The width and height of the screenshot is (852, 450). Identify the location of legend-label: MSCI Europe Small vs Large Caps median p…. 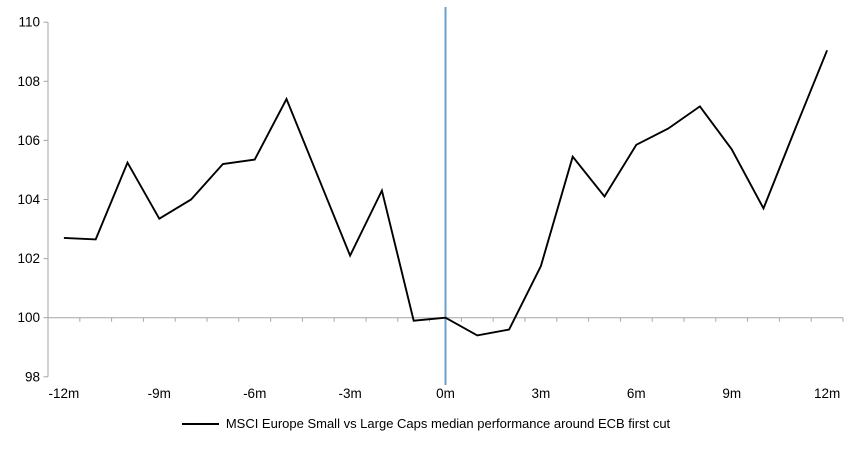
(448, 423).